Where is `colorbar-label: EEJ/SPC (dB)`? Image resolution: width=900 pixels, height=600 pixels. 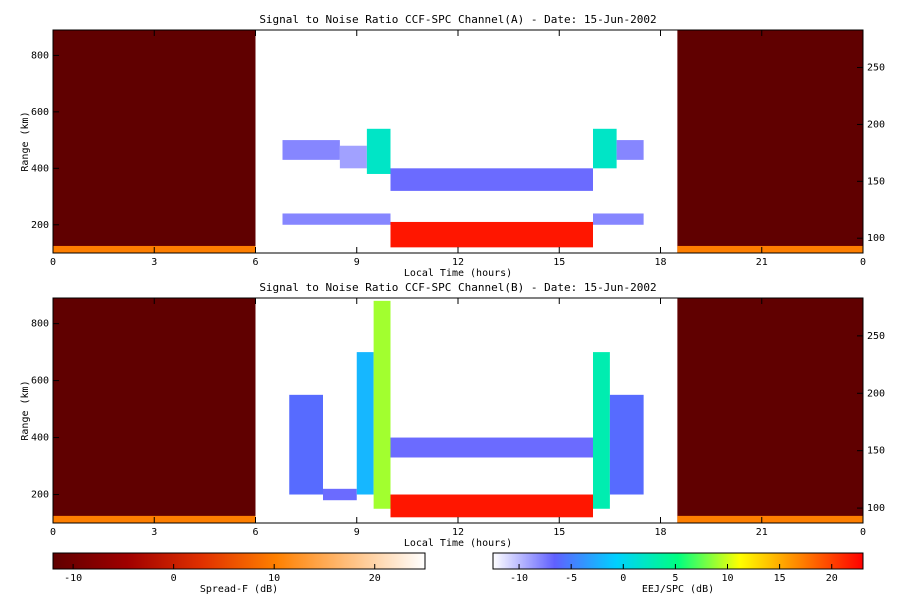
colorbar-label: EEJ/SPC (dB) is located at coordinates (678, 589).